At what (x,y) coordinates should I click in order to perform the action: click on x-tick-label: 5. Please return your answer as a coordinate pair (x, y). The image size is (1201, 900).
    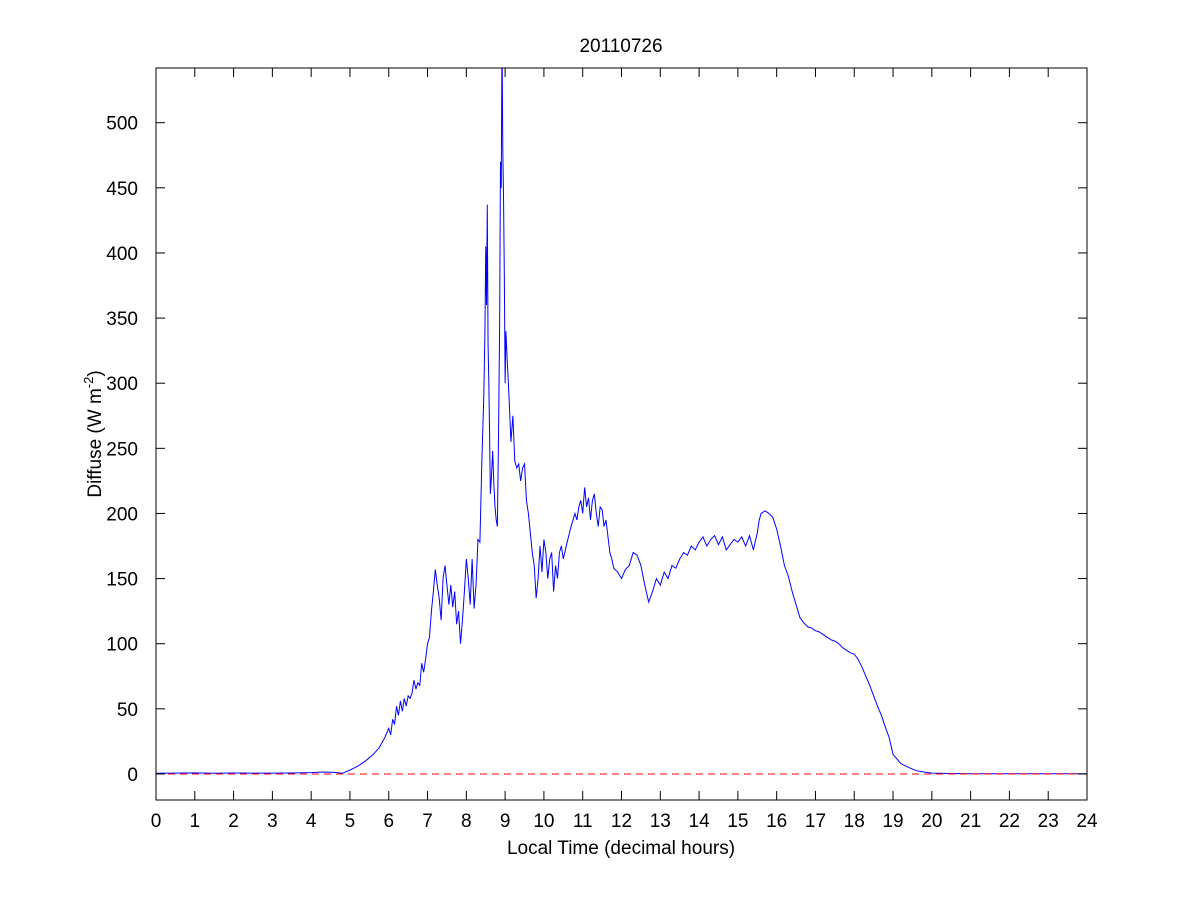
    Looking at the image, I should click on (350, 821).